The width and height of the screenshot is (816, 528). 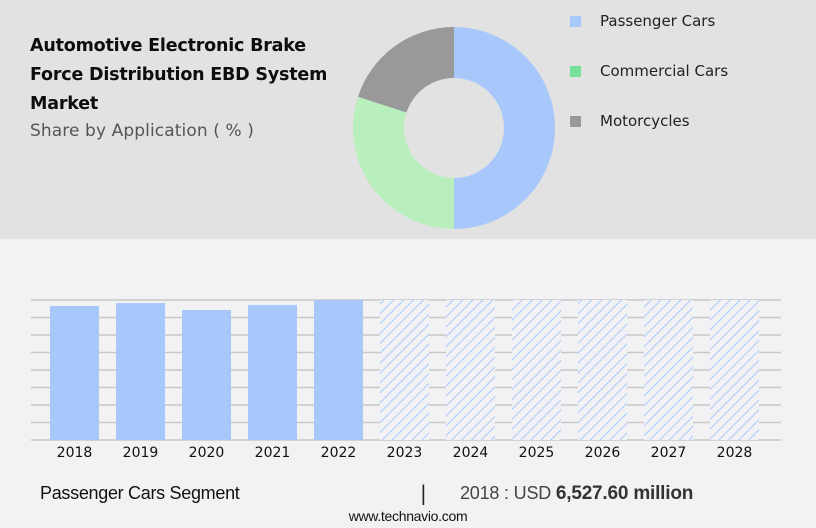 I want to click on bar-2024, so click(x=470, y=370).